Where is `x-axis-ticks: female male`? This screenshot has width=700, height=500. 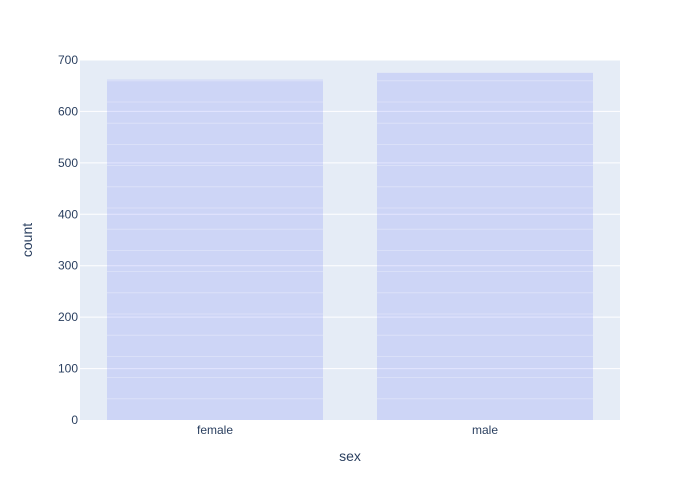 x-axis-ticks: female male is located at coordinates (347, 430).